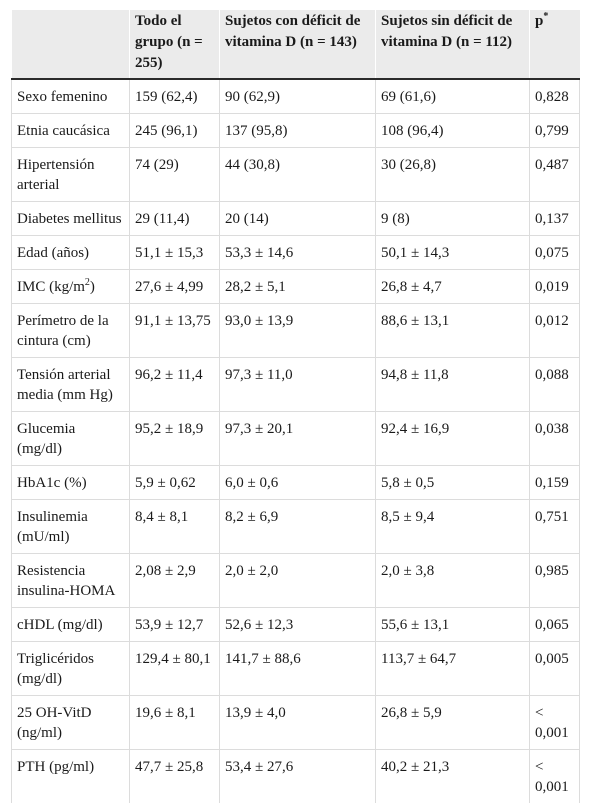 This screenshot has width=590, height=803. I want to click on row-all-group-value: 53,9 ± 12,7, so click(175, 625).